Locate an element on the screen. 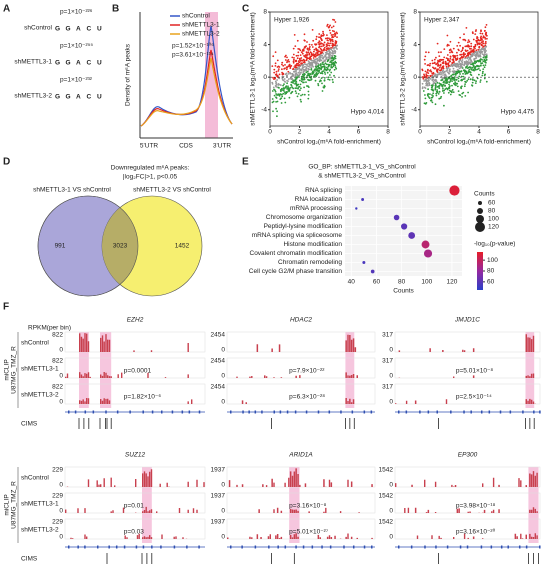 The height and width of the screenshot is (575, 546). x-tick-label: 4 is located at coordinates (479, 132).